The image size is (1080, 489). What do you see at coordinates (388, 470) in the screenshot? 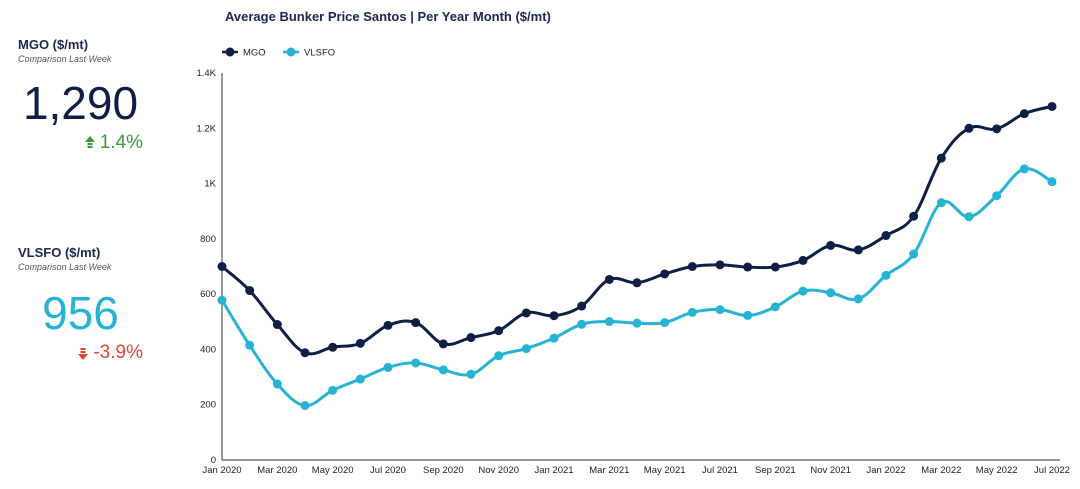
I see `x-tick-label: Jul 2020` at bounding box center [388, 470].